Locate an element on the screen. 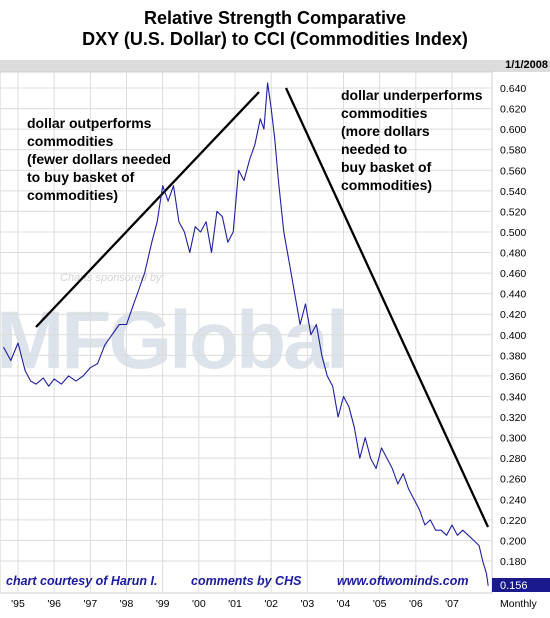  annotation-underperforms-line: (more dollars is located at coordinates (385, 131).